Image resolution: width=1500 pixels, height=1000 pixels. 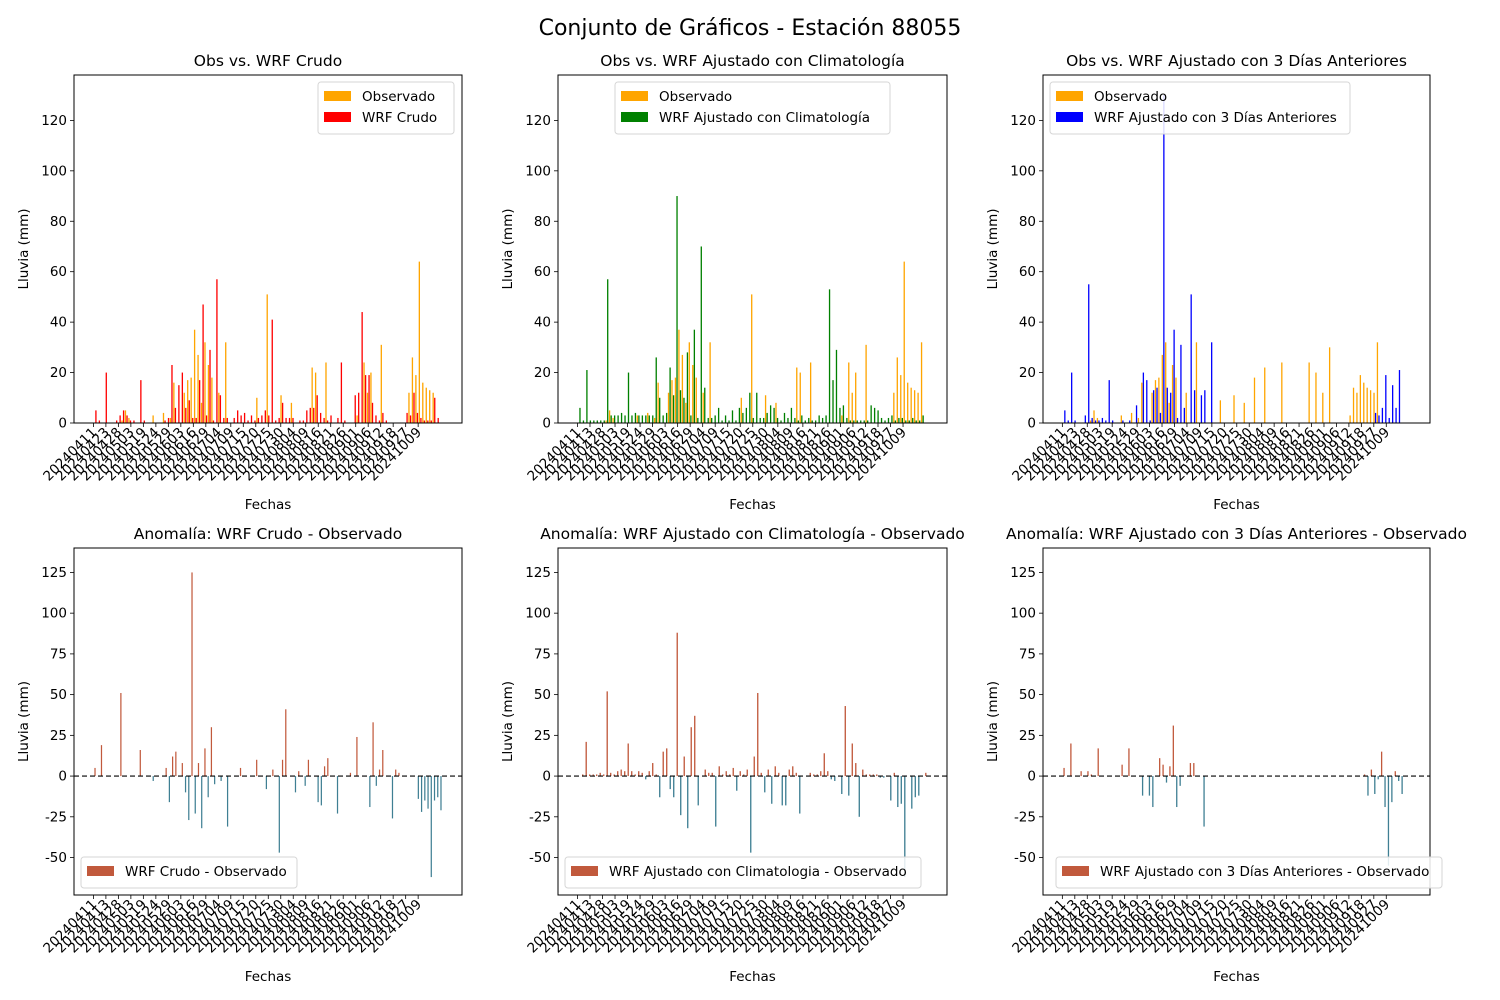 I want to click on legend-label: Observado, so click(x=1130, y=97).